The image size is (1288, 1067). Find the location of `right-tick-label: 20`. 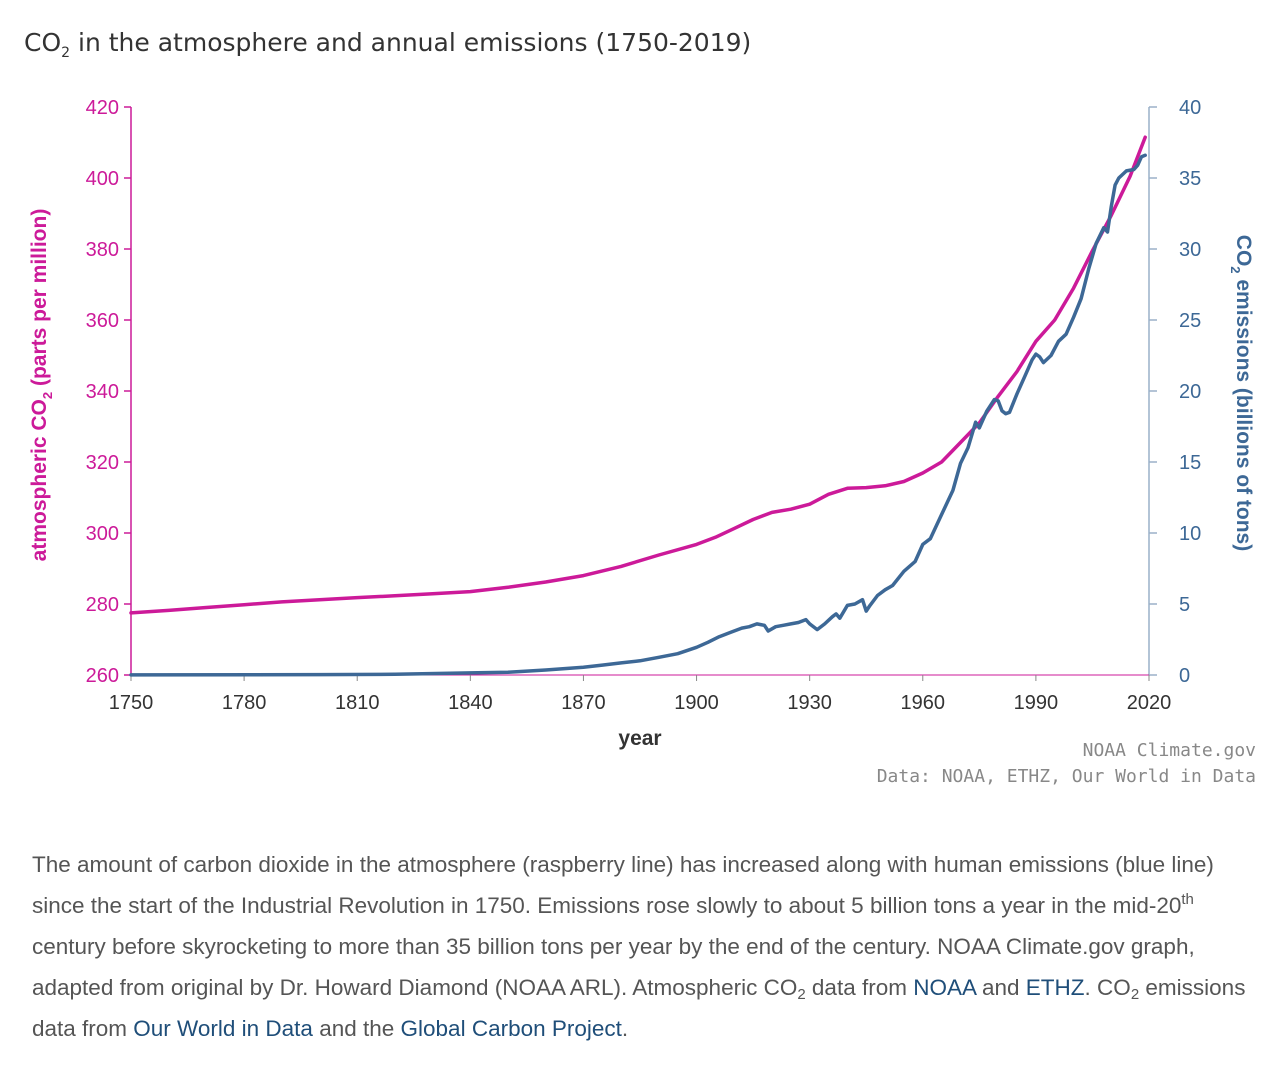

right-tick-label: 20 is located at coordinates (1190, 392).